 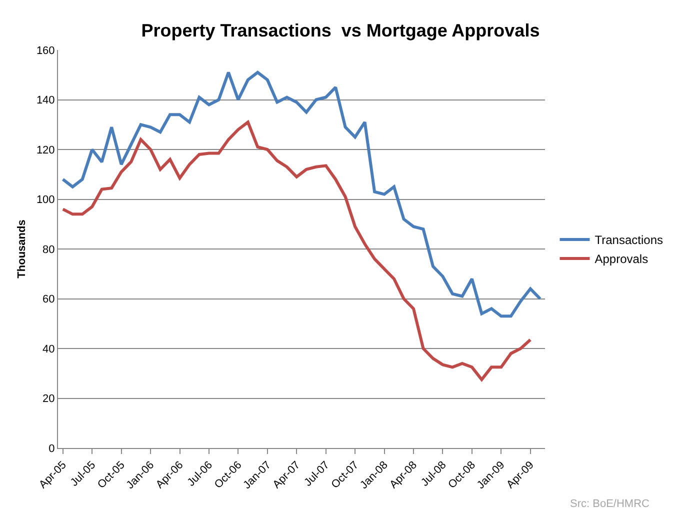 I want to click on text: Src: BoE/HMRC, so click(x=610, y=504).